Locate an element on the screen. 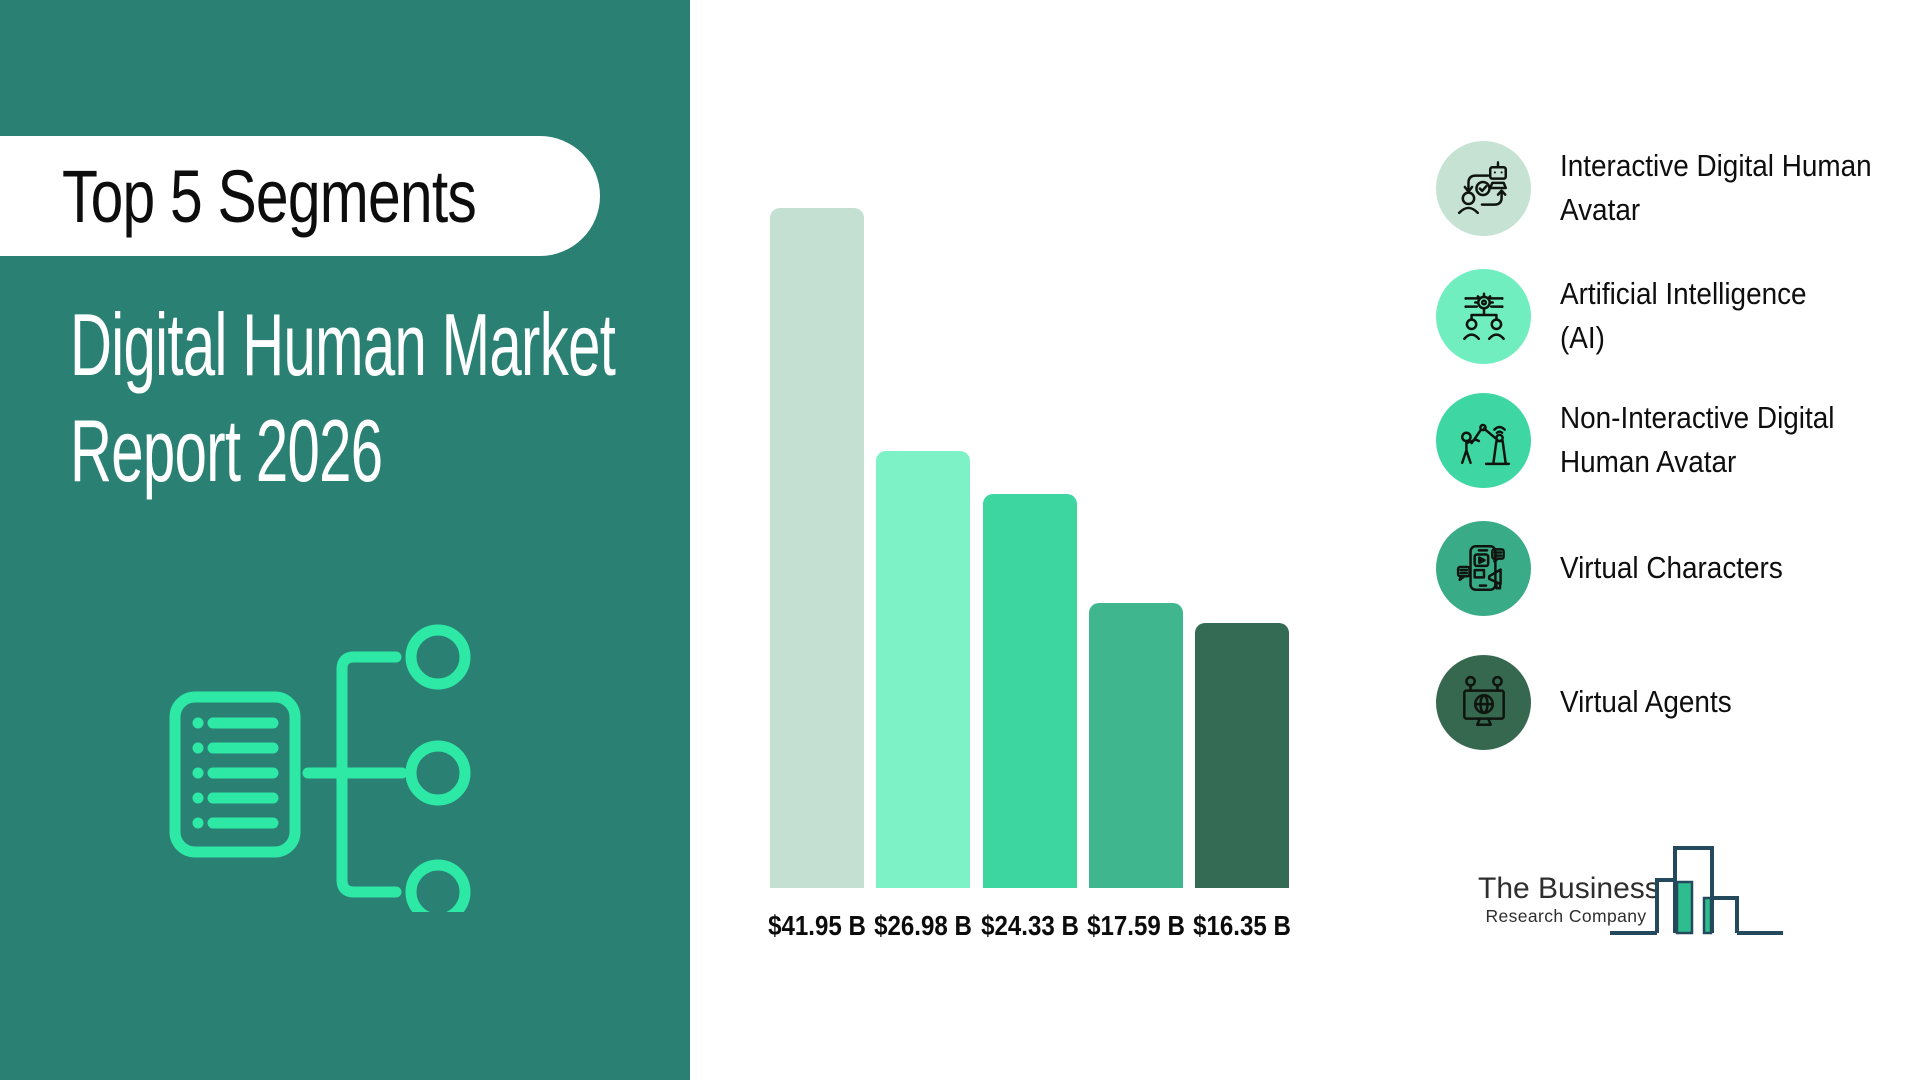  legend-item: Virtual Characters is located at coordinates (1609, 568).